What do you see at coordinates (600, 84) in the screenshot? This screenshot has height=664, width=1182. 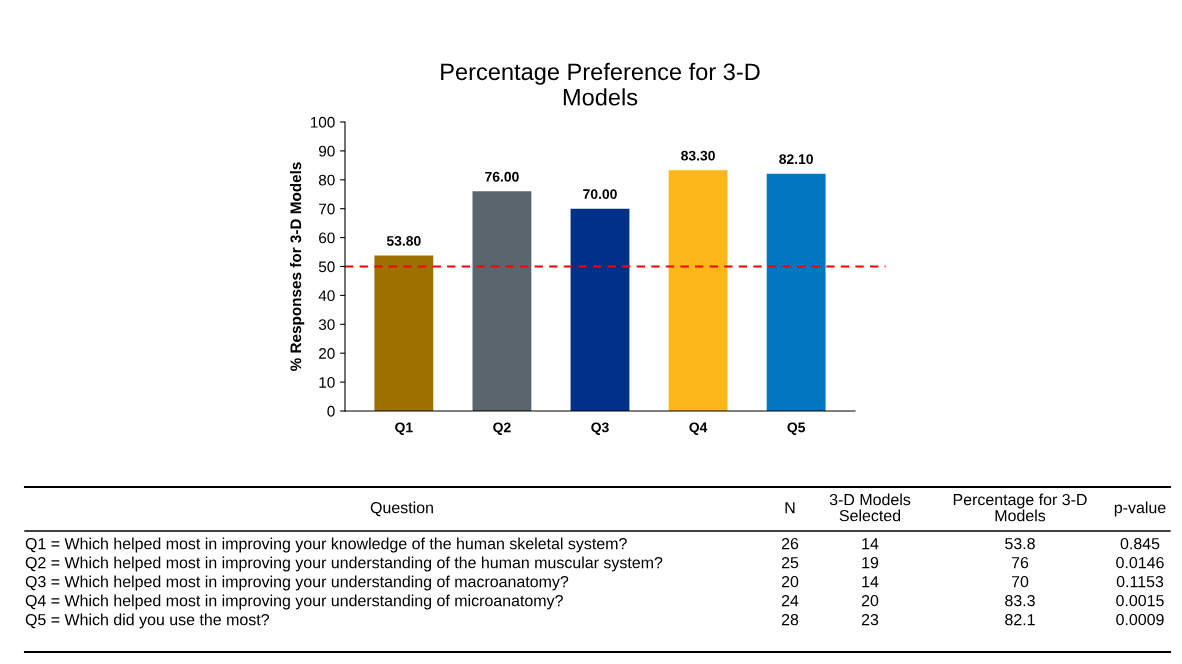 I see `chart-title: Percentage Preference for 3-D Models` at bounding box center [600, 84].